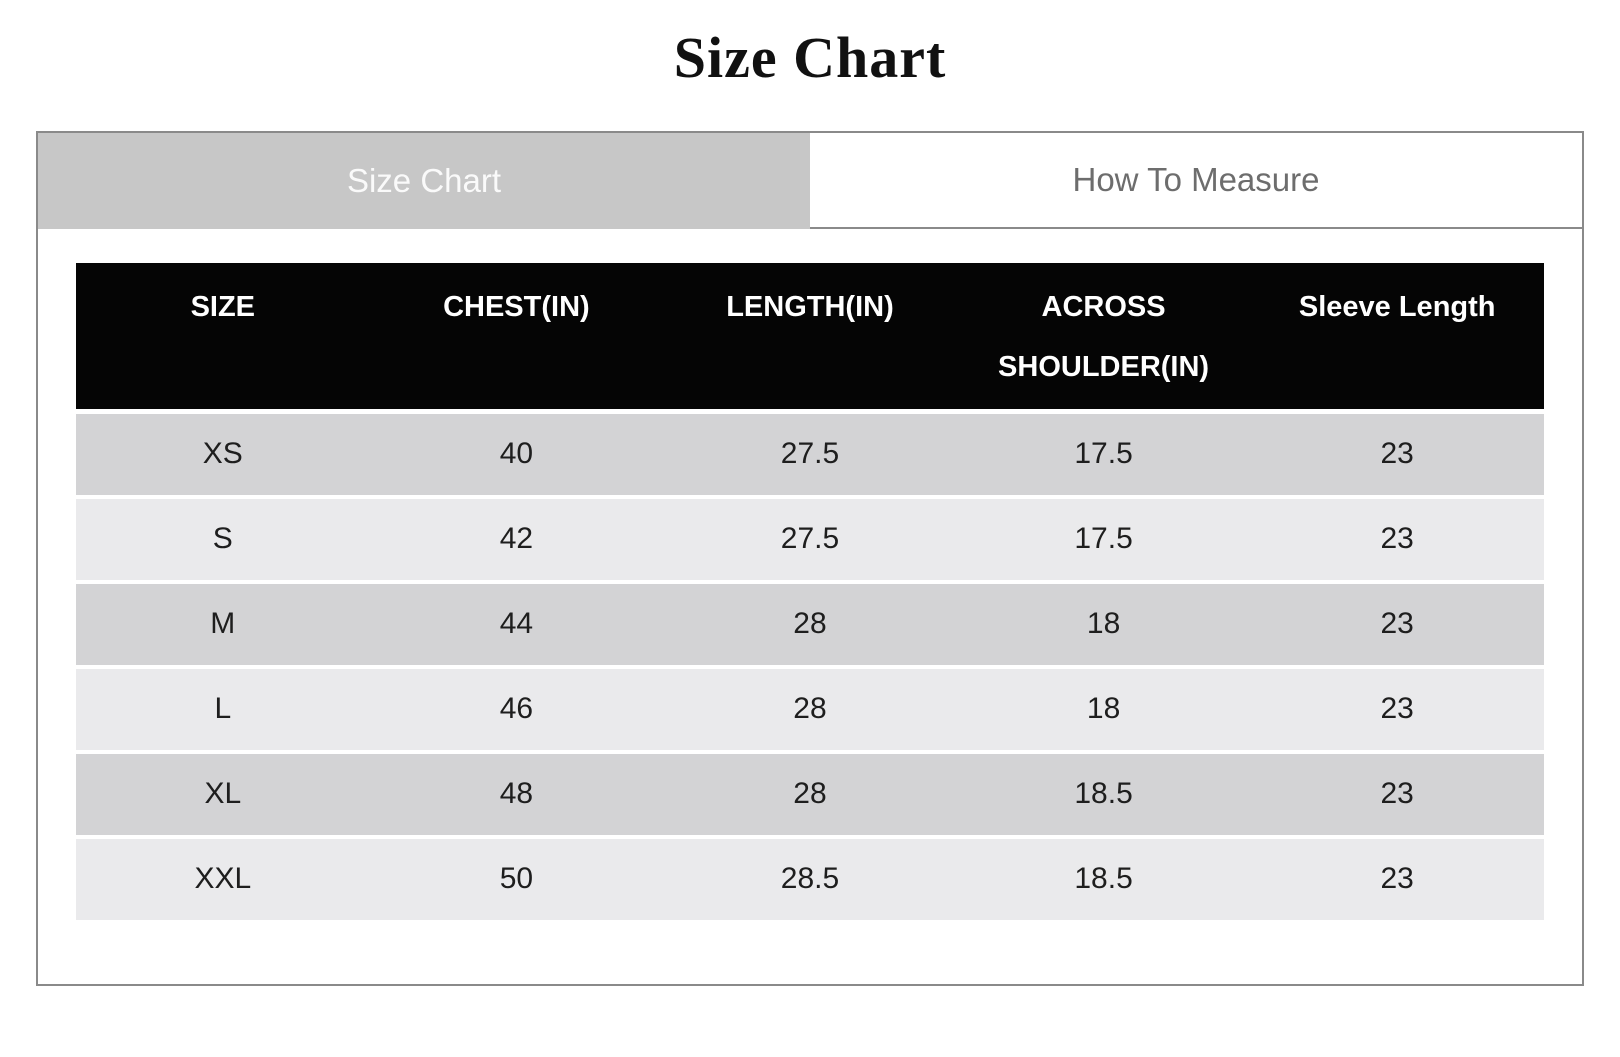  Describe the element at coordinates (223, 455) in the screenshot. I see `table-cell: XS` at that location.